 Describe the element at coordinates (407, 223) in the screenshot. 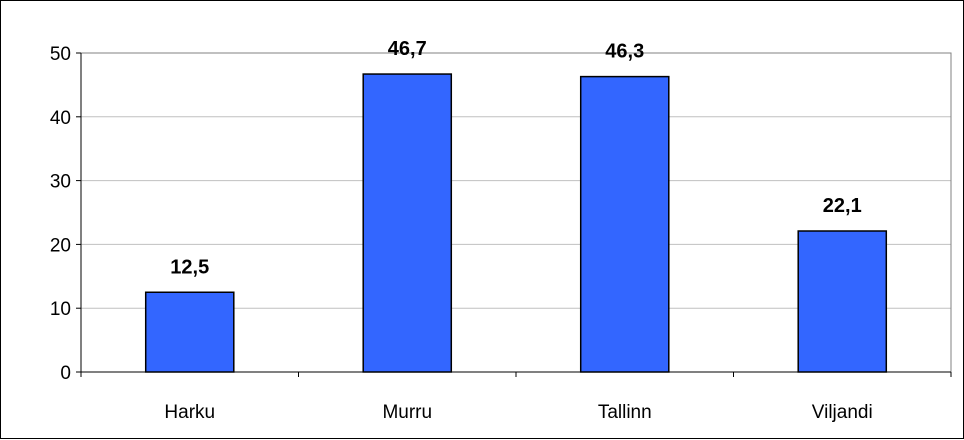

I see `bar-murru` at that location.